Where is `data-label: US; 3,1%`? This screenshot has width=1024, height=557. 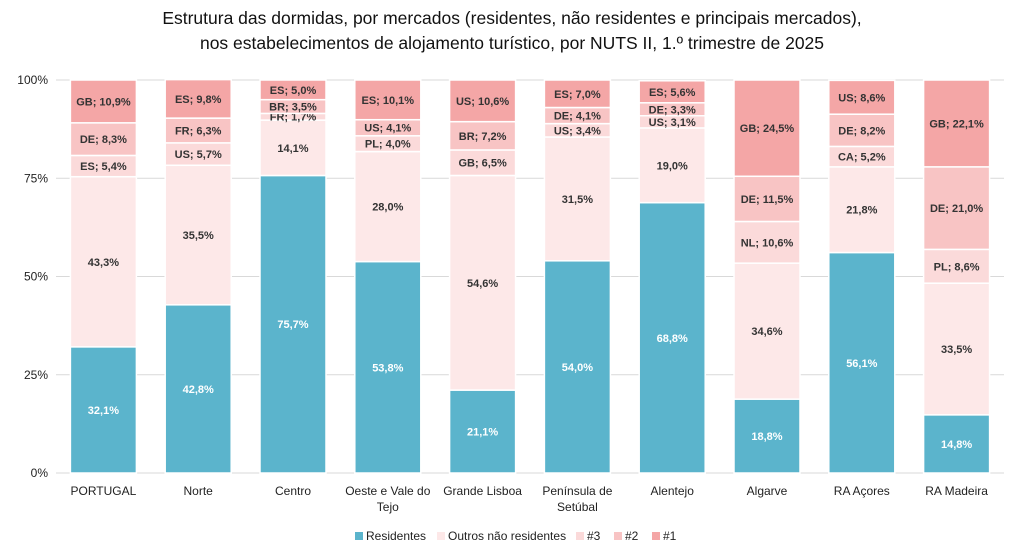
data-label: US; 3,1% is located at coordinates (672, 123).